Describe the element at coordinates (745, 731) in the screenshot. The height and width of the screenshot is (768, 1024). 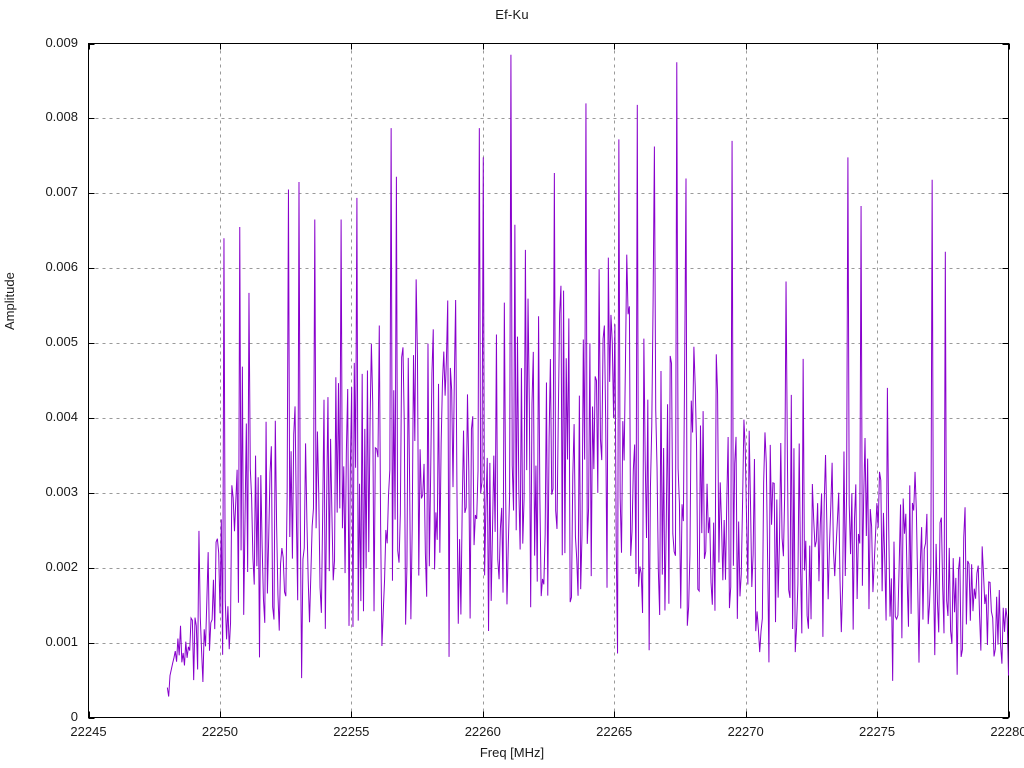
I see `x-tick-label: 22270` at that location.